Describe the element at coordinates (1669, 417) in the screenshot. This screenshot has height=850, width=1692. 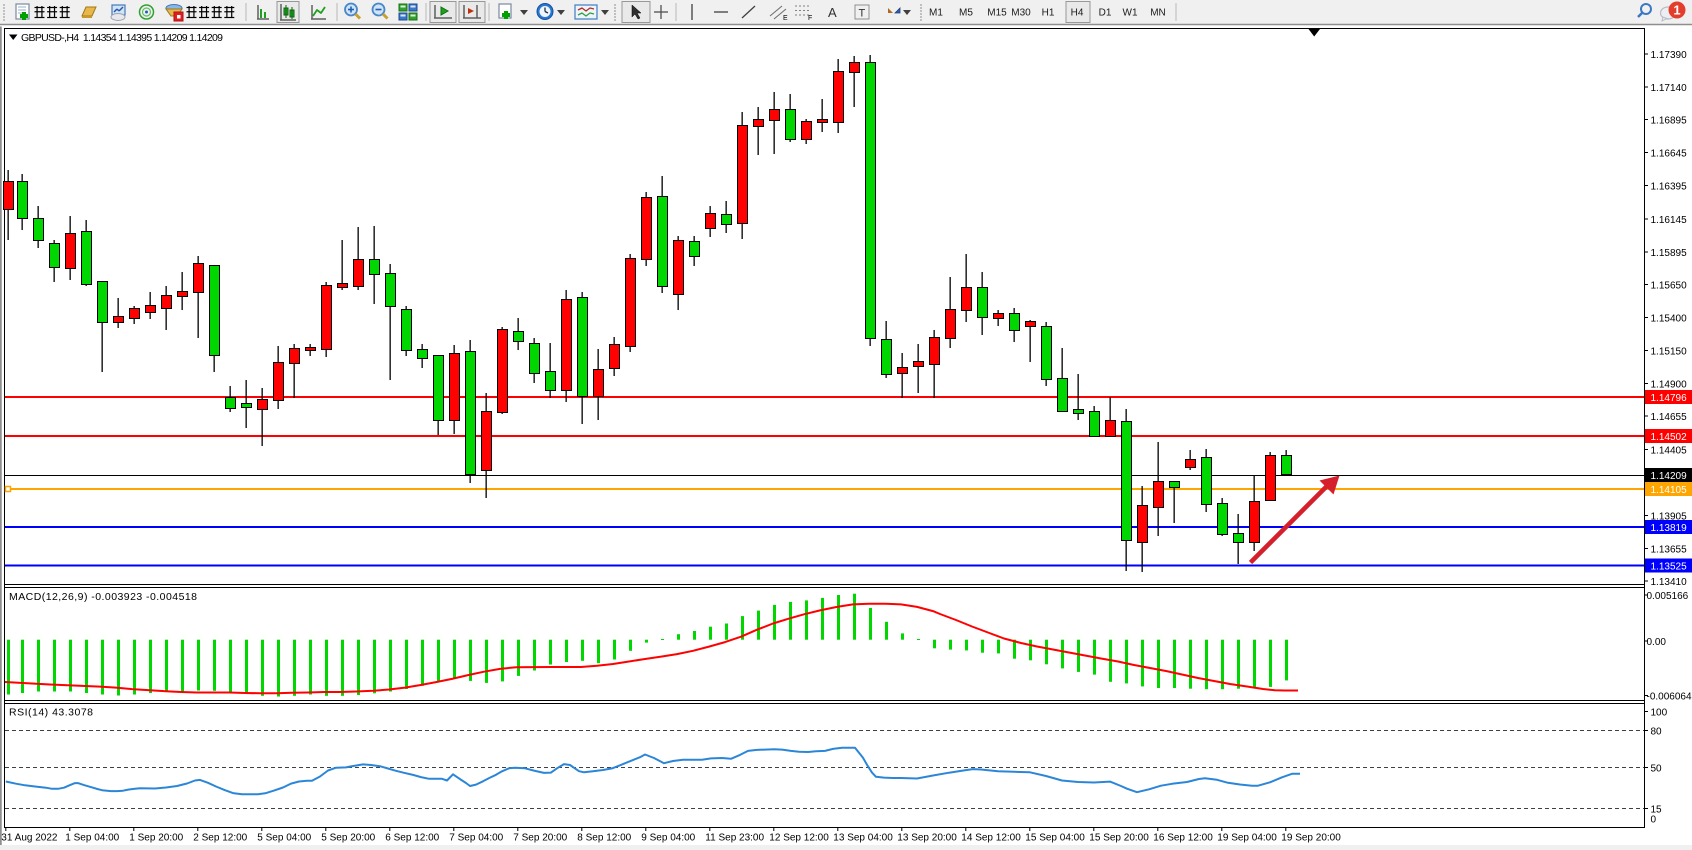
I see `svg-text: 1.14655` at that location.